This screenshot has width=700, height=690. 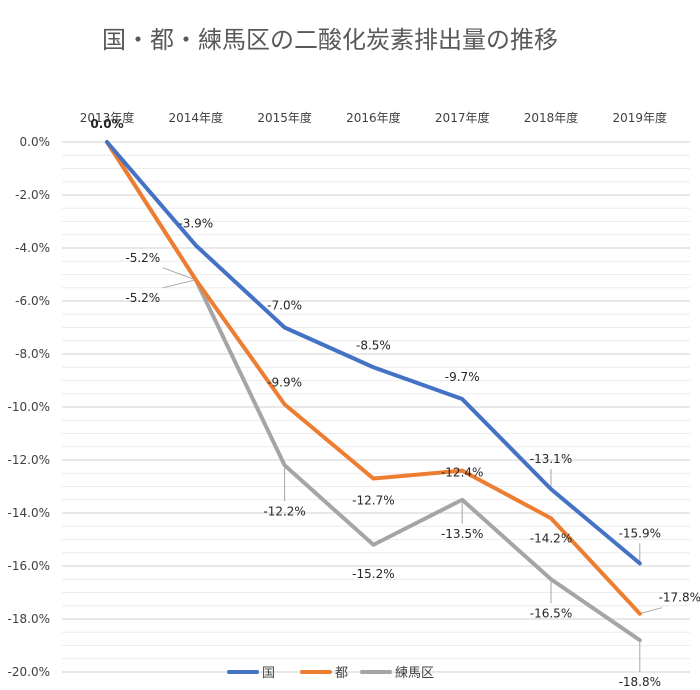 I want to click on x-tick-label: 2016年度, so click(x=373, y=117).